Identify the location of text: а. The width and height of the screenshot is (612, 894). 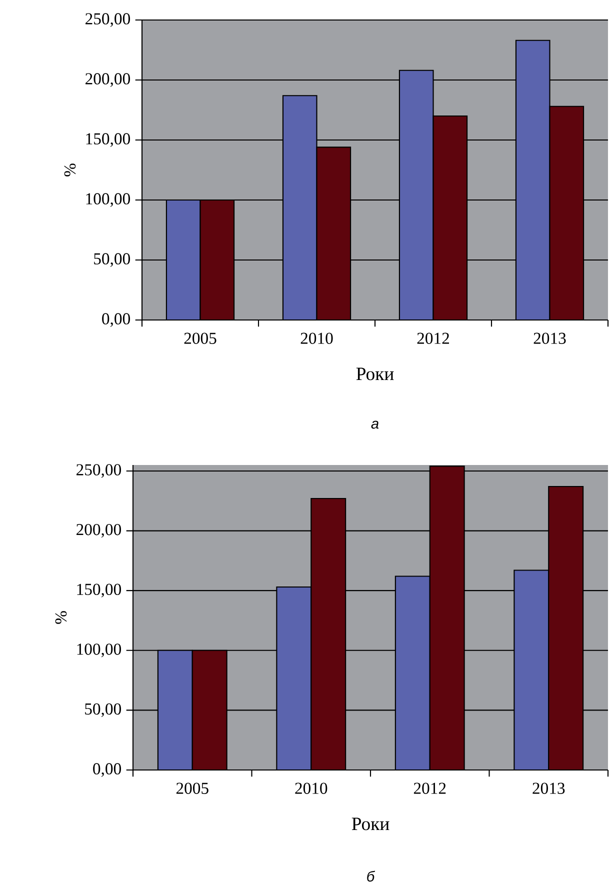
(374, 424).